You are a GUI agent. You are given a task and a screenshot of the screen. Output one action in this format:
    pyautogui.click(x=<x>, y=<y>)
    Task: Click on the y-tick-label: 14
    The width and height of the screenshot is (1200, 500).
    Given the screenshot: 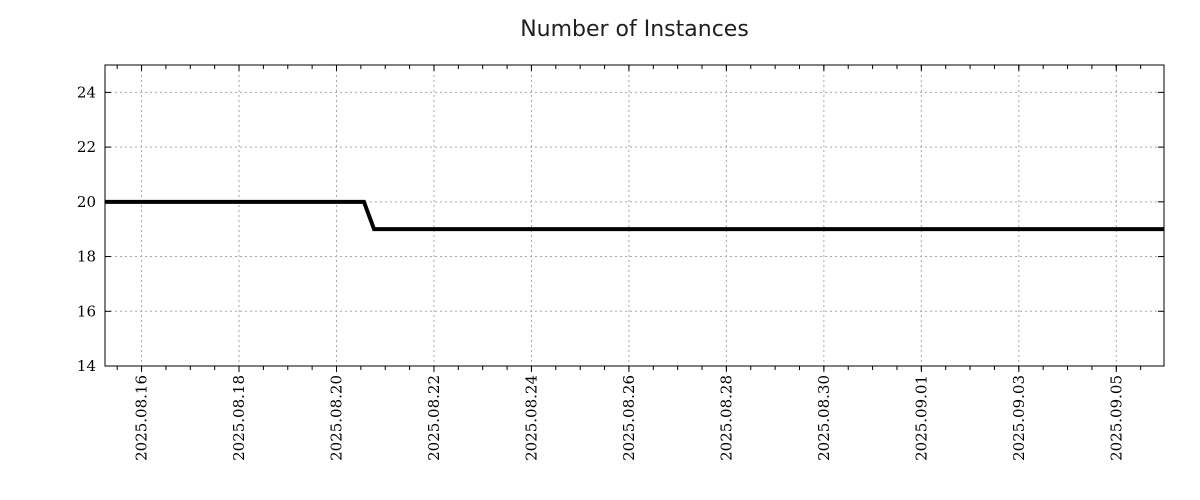 What is the action you would take?
    pyautogui.click(x=86, y=366)
    